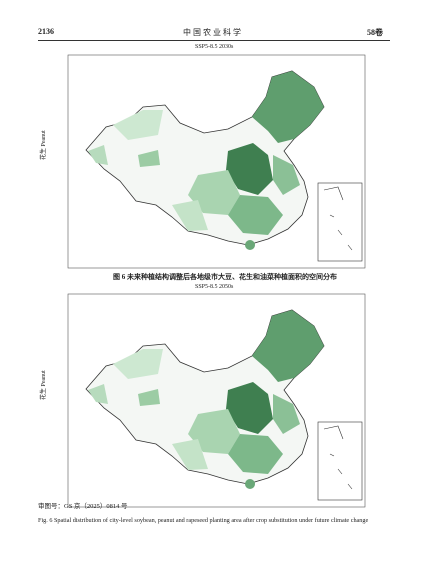  I want to click on volume: 58卷, so click(375, 32).